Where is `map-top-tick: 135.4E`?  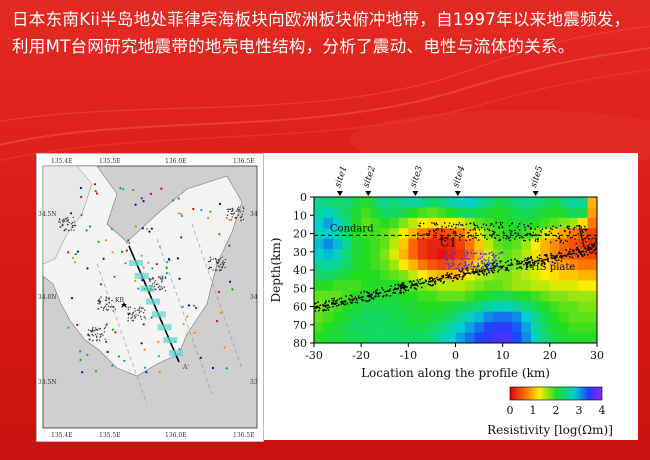 map-top-tick: 135.4E is located at coordinates (62, 161).